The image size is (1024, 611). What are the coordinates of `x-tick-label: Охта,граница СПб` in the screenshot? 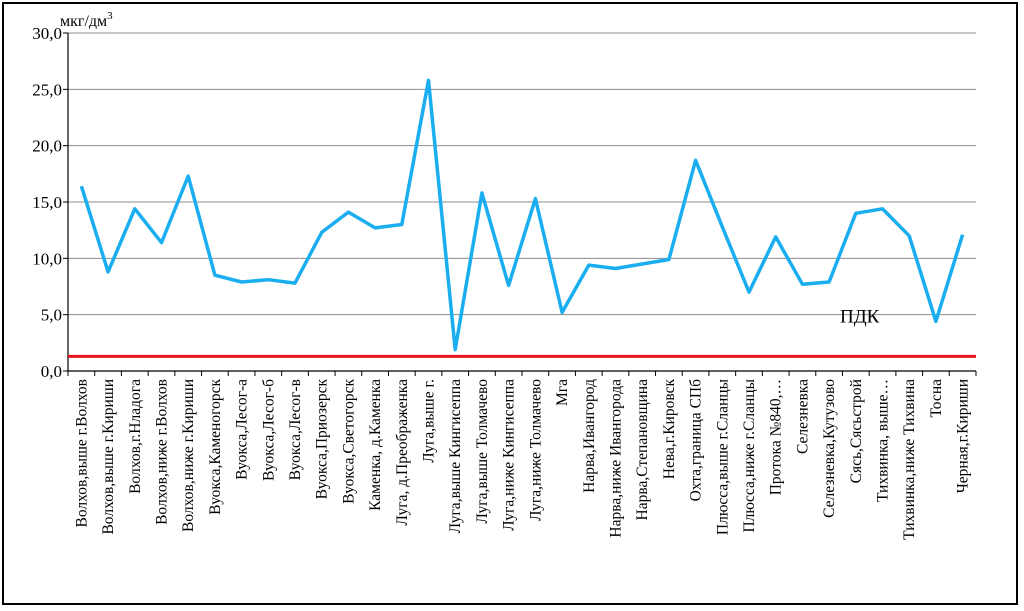 It's located at (696, 440).